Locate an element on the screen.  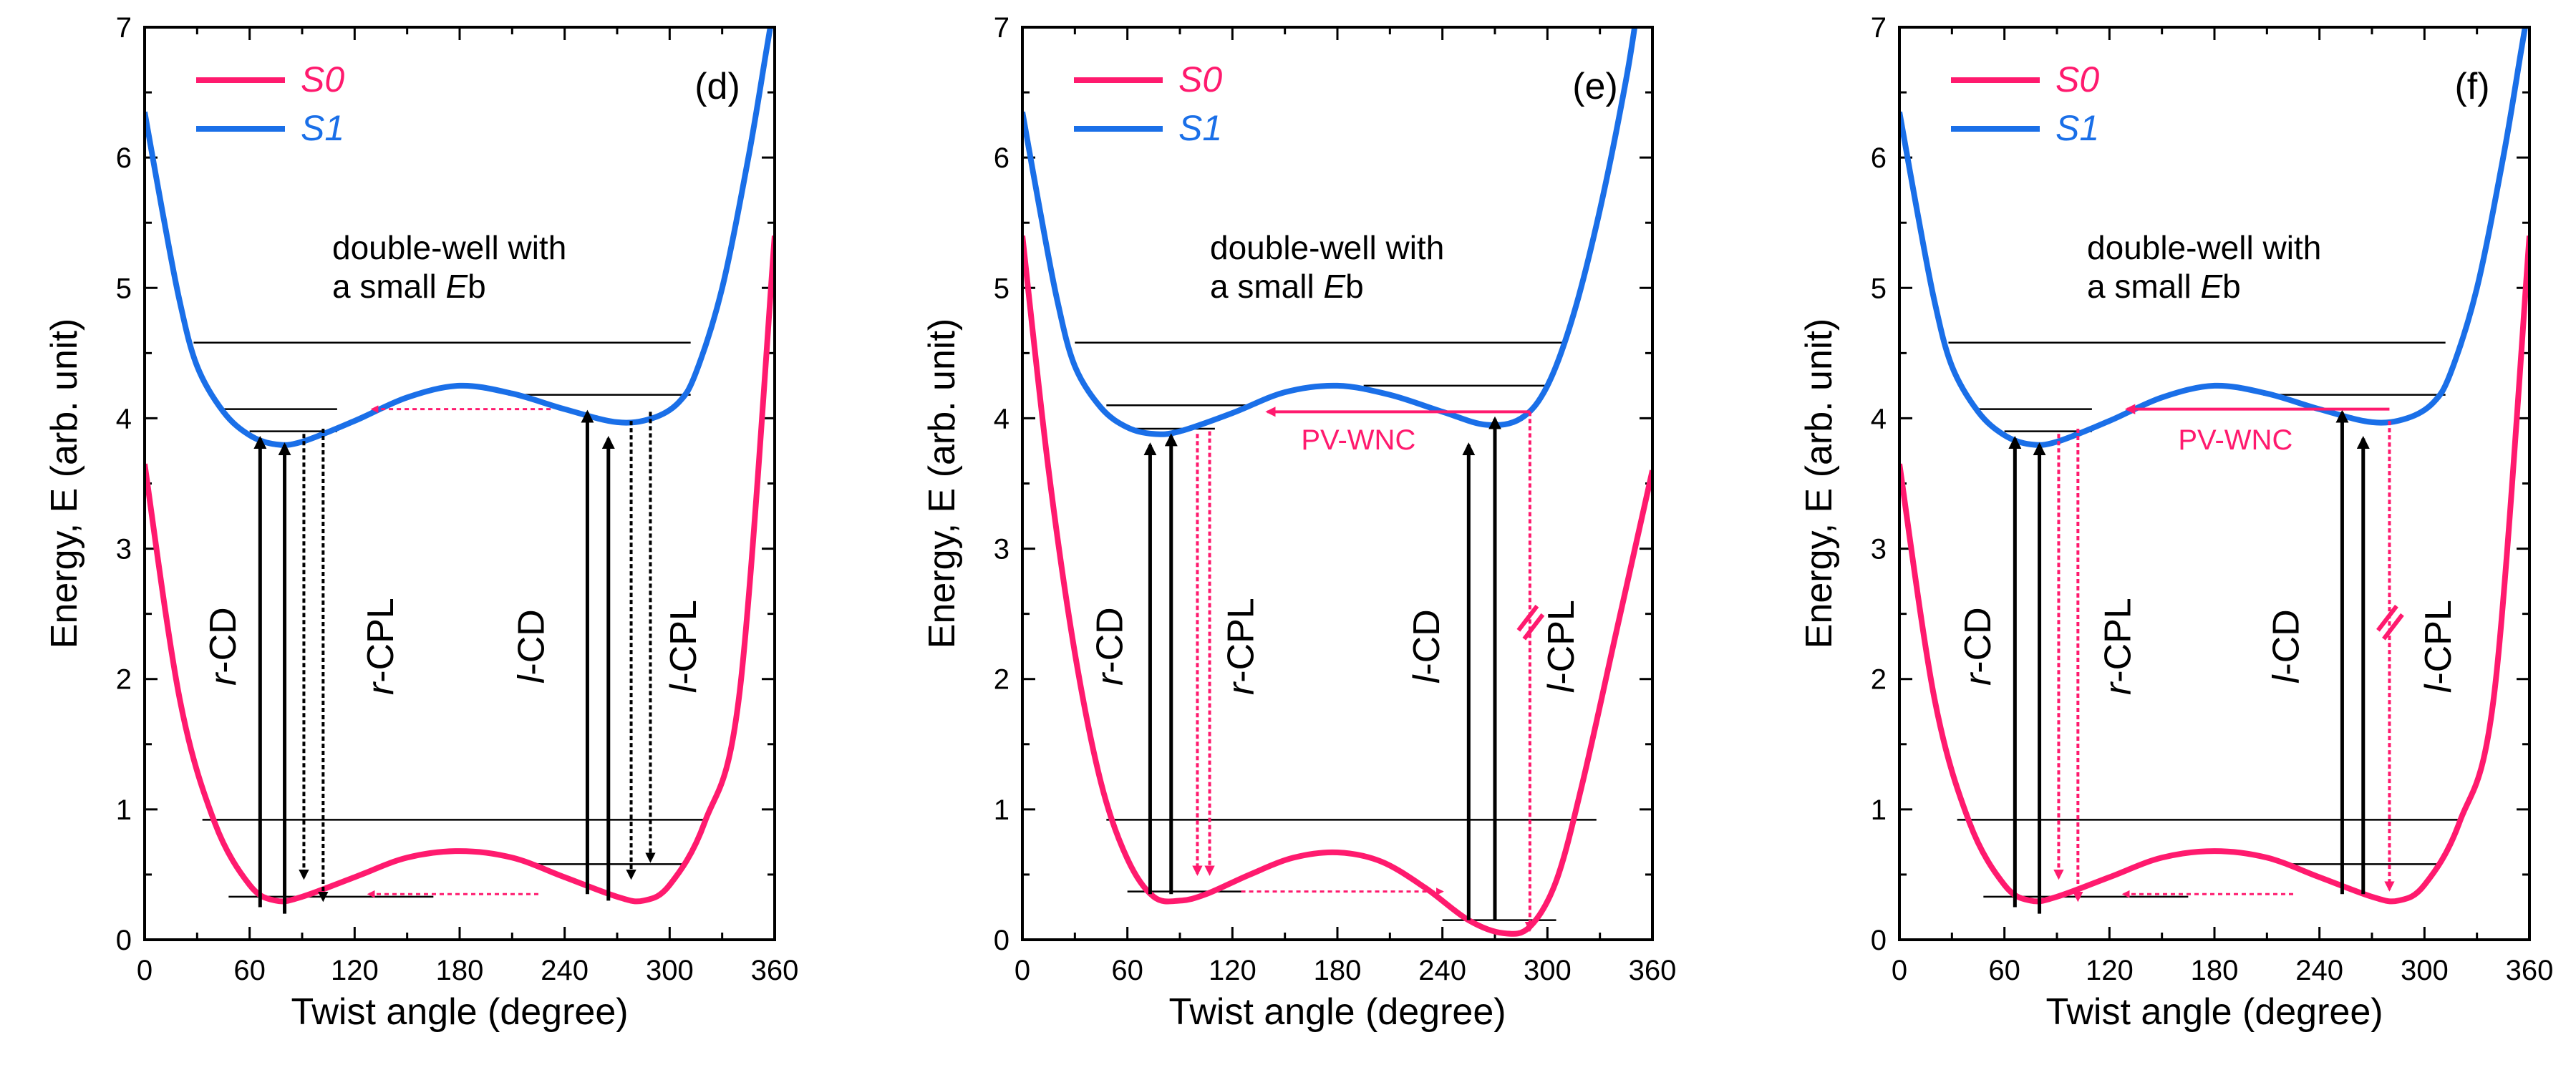
panel-label: (f) is located at coordinates (2471, 86).